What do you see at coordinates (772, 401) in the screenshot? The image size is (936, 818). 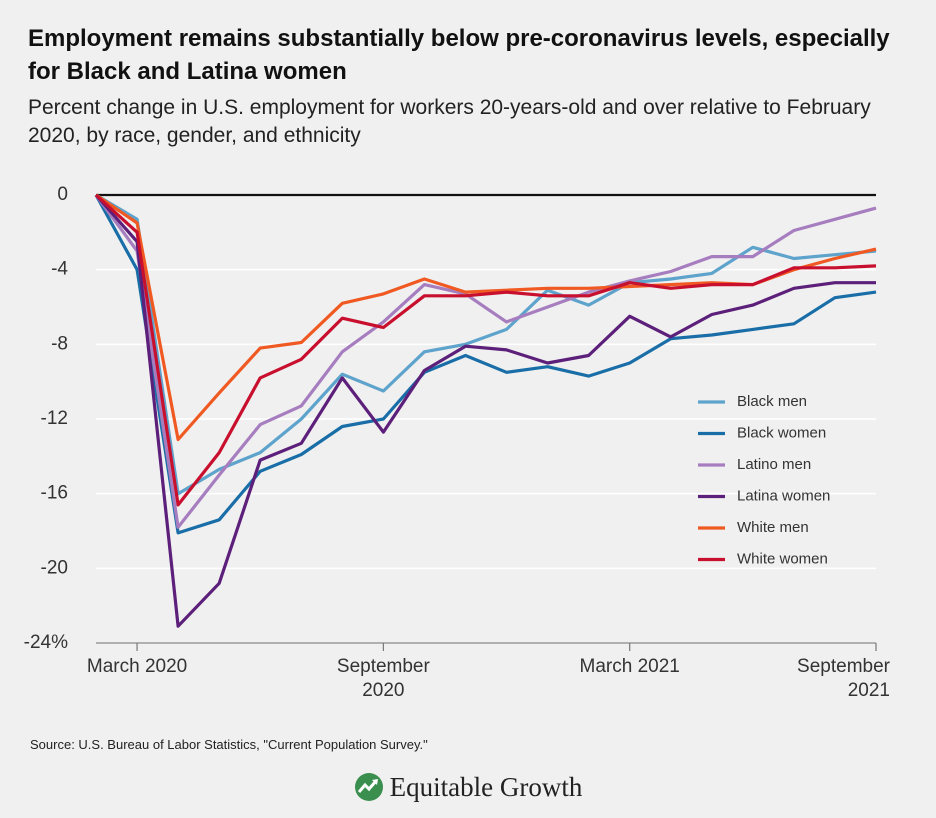 I see `legend-label: Black men` at bounding box center [772, 401].